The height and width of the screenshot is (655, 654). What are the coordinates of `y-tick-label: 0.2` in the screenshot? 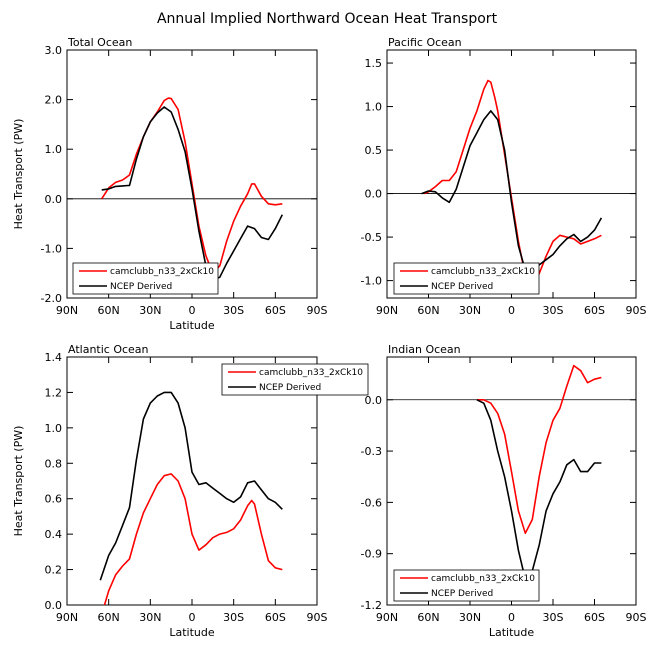 It's located at (54, 570).